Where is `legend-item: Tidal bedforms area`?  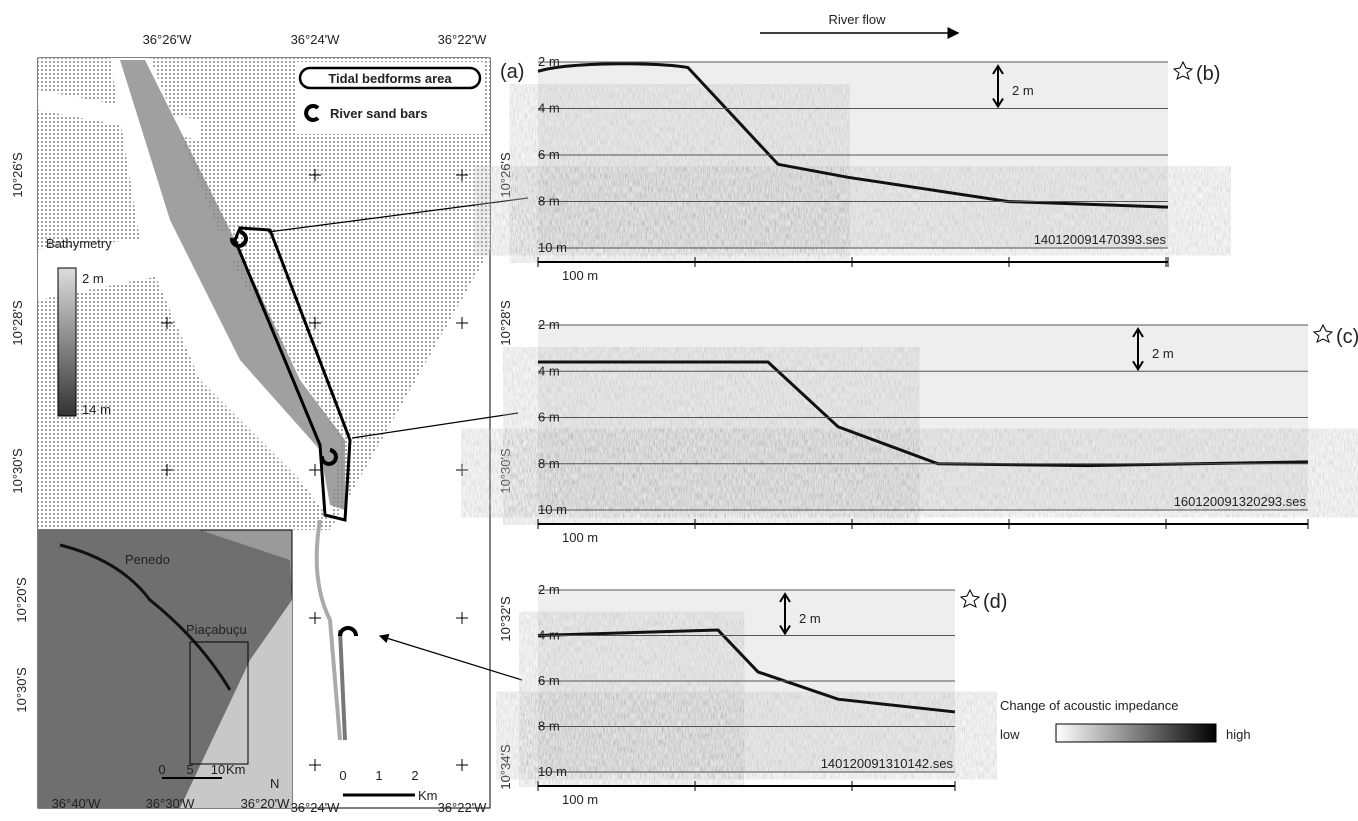 legend-item: Tidal bedforms area is located at coordinates (390, 78).